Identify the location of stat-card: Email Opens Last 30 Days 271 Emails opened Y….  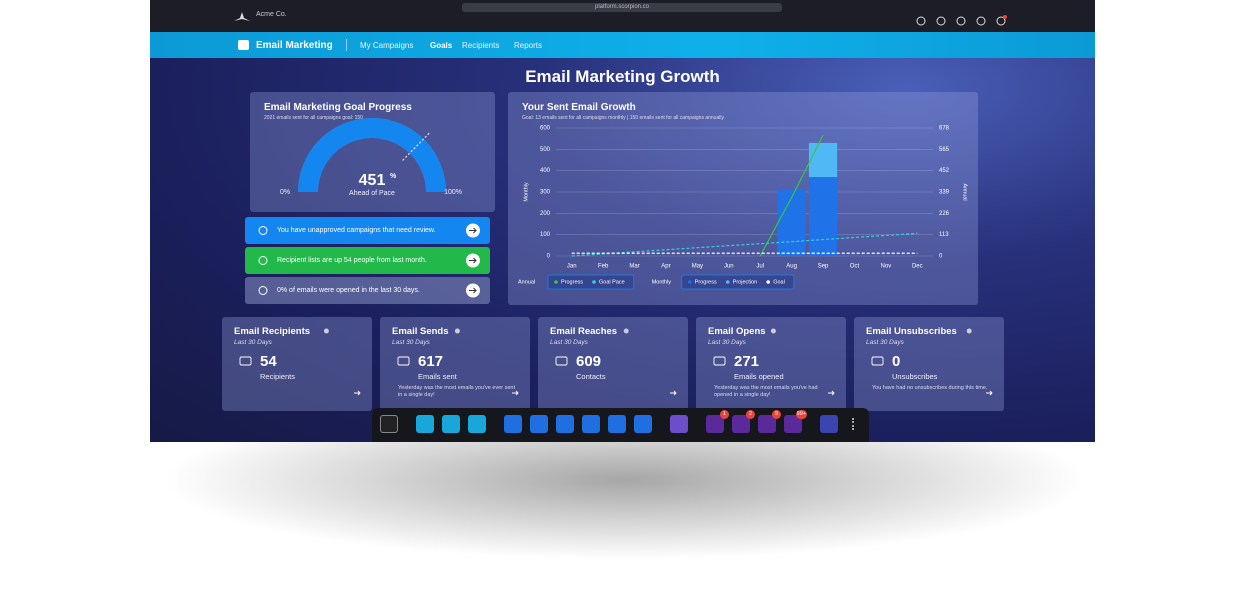
(771, 364).